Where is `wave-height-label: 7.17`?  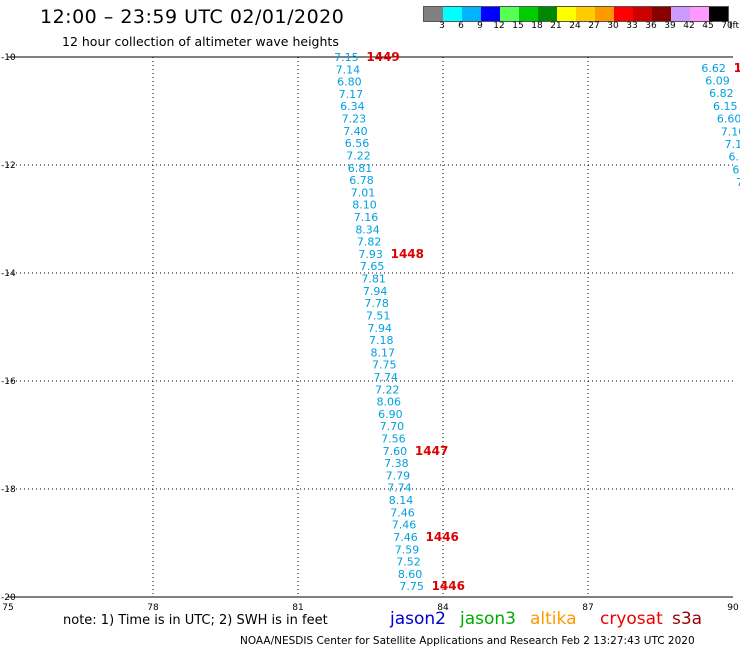 wave-height-label: 7.17 is located at coordinates (351, 94).